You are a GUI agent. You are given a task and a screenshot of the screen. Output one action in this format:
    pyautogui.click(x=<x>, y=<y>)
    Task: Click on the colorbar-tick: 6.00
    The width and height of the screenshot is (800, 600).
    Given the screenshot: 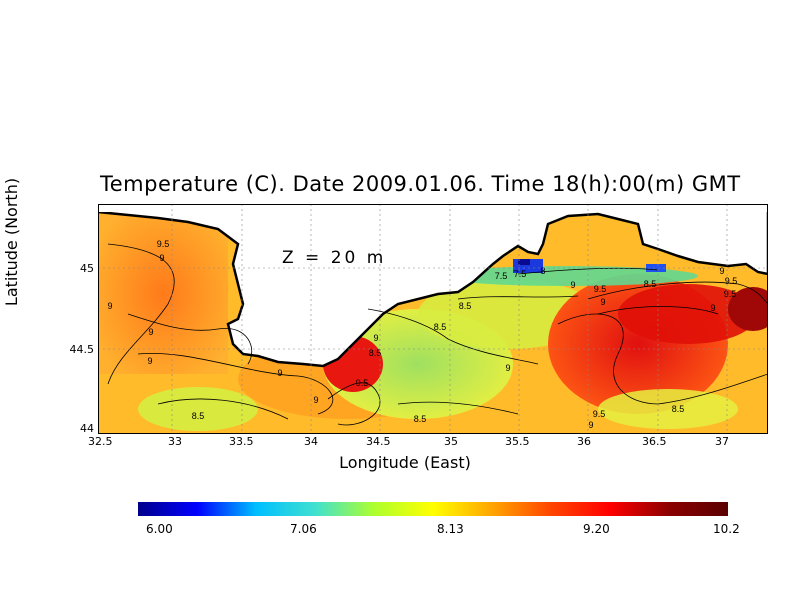 What is the action you would take?
    pyautogui.click(x=159, y=529)
    